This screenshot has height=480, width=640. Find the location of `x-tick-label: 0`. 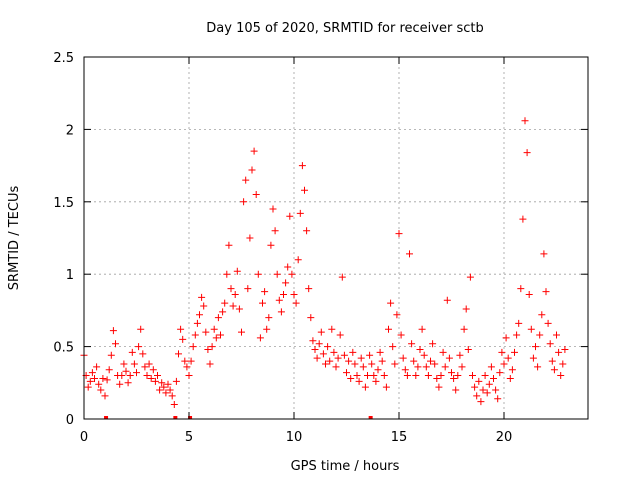

x-tick-label: 0 is located at coordinates (84, 437).